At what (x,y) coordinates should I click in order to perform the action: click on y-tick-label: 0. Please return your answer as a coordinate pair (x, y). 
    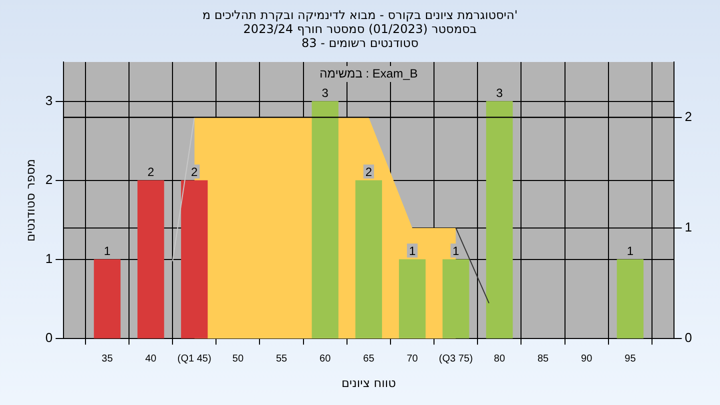
    Looking at the image, I should click on (49, 338).